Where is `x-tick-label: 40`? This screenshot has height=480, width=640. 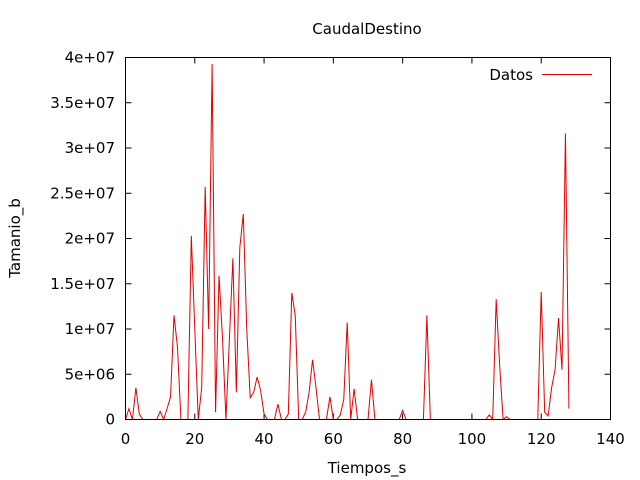
x-tick-label: 40 is located at coordinates (264, 439).